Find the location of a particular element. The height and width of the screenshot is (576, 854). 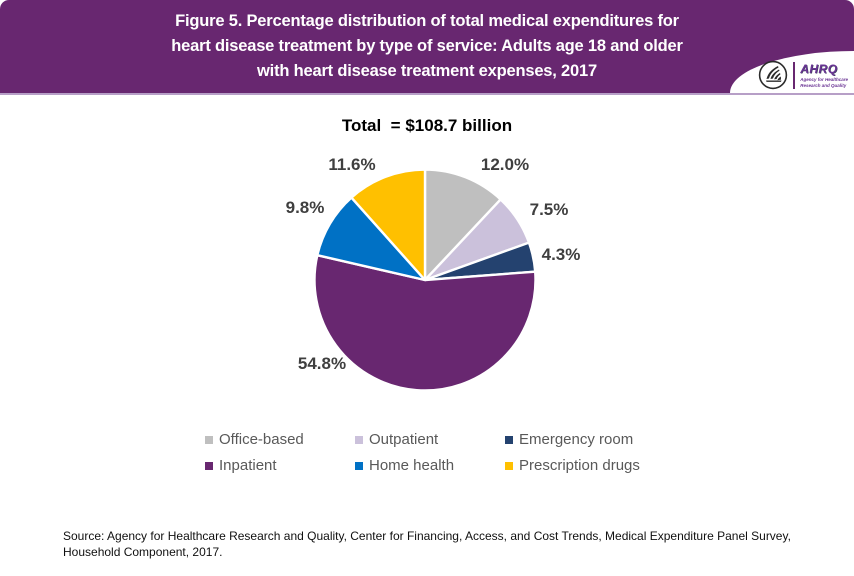

ahrq-tagline-line2: Research and Quality is located at coordinates (823, 85).